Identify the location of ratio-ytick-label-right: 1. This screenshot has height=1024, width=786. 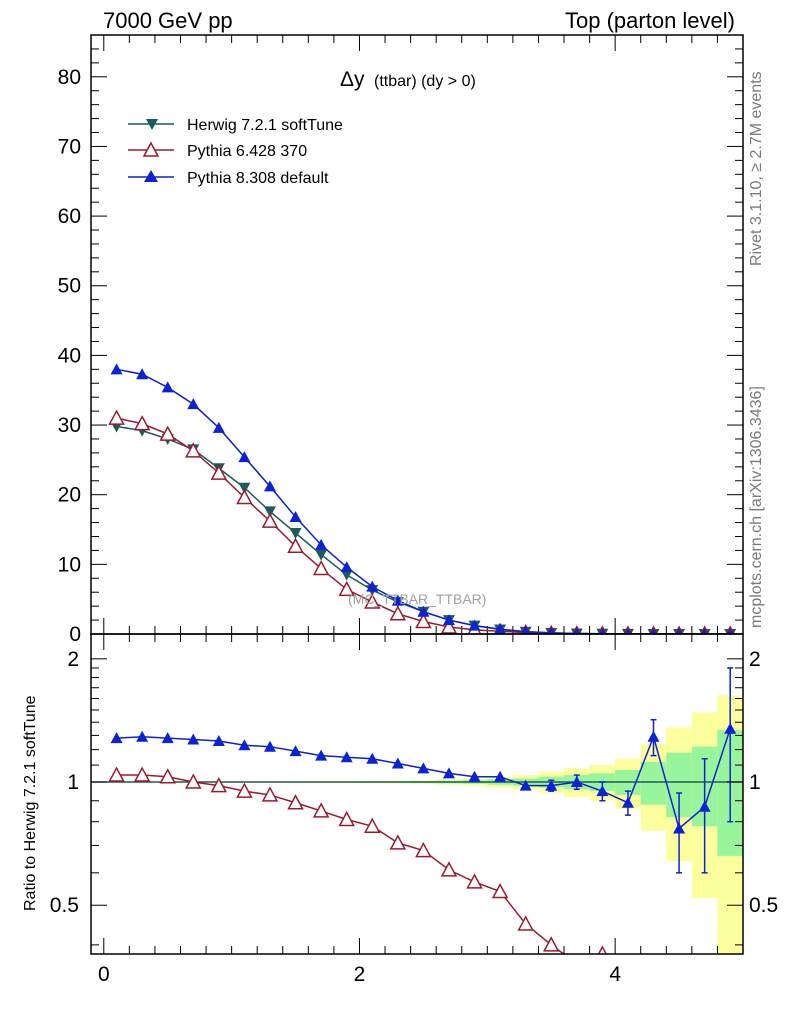
(755, 782).